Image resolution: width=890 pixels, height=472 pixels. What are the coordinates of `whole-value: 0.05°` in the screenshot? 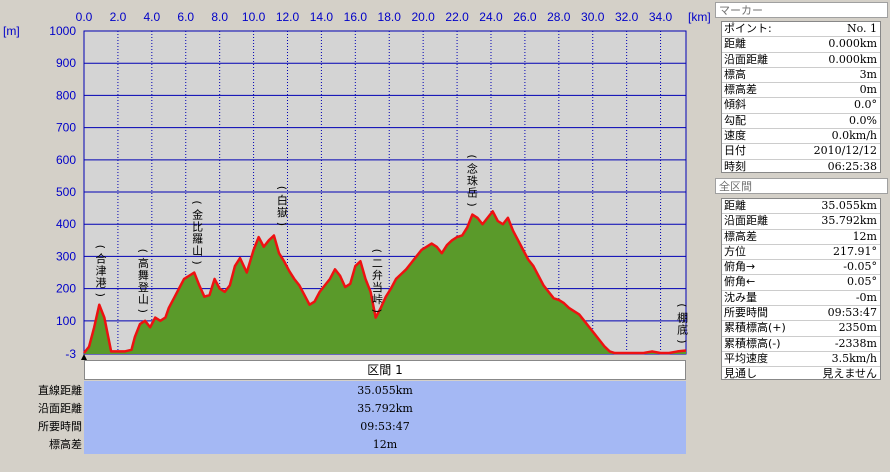 It's located at (862, 282).